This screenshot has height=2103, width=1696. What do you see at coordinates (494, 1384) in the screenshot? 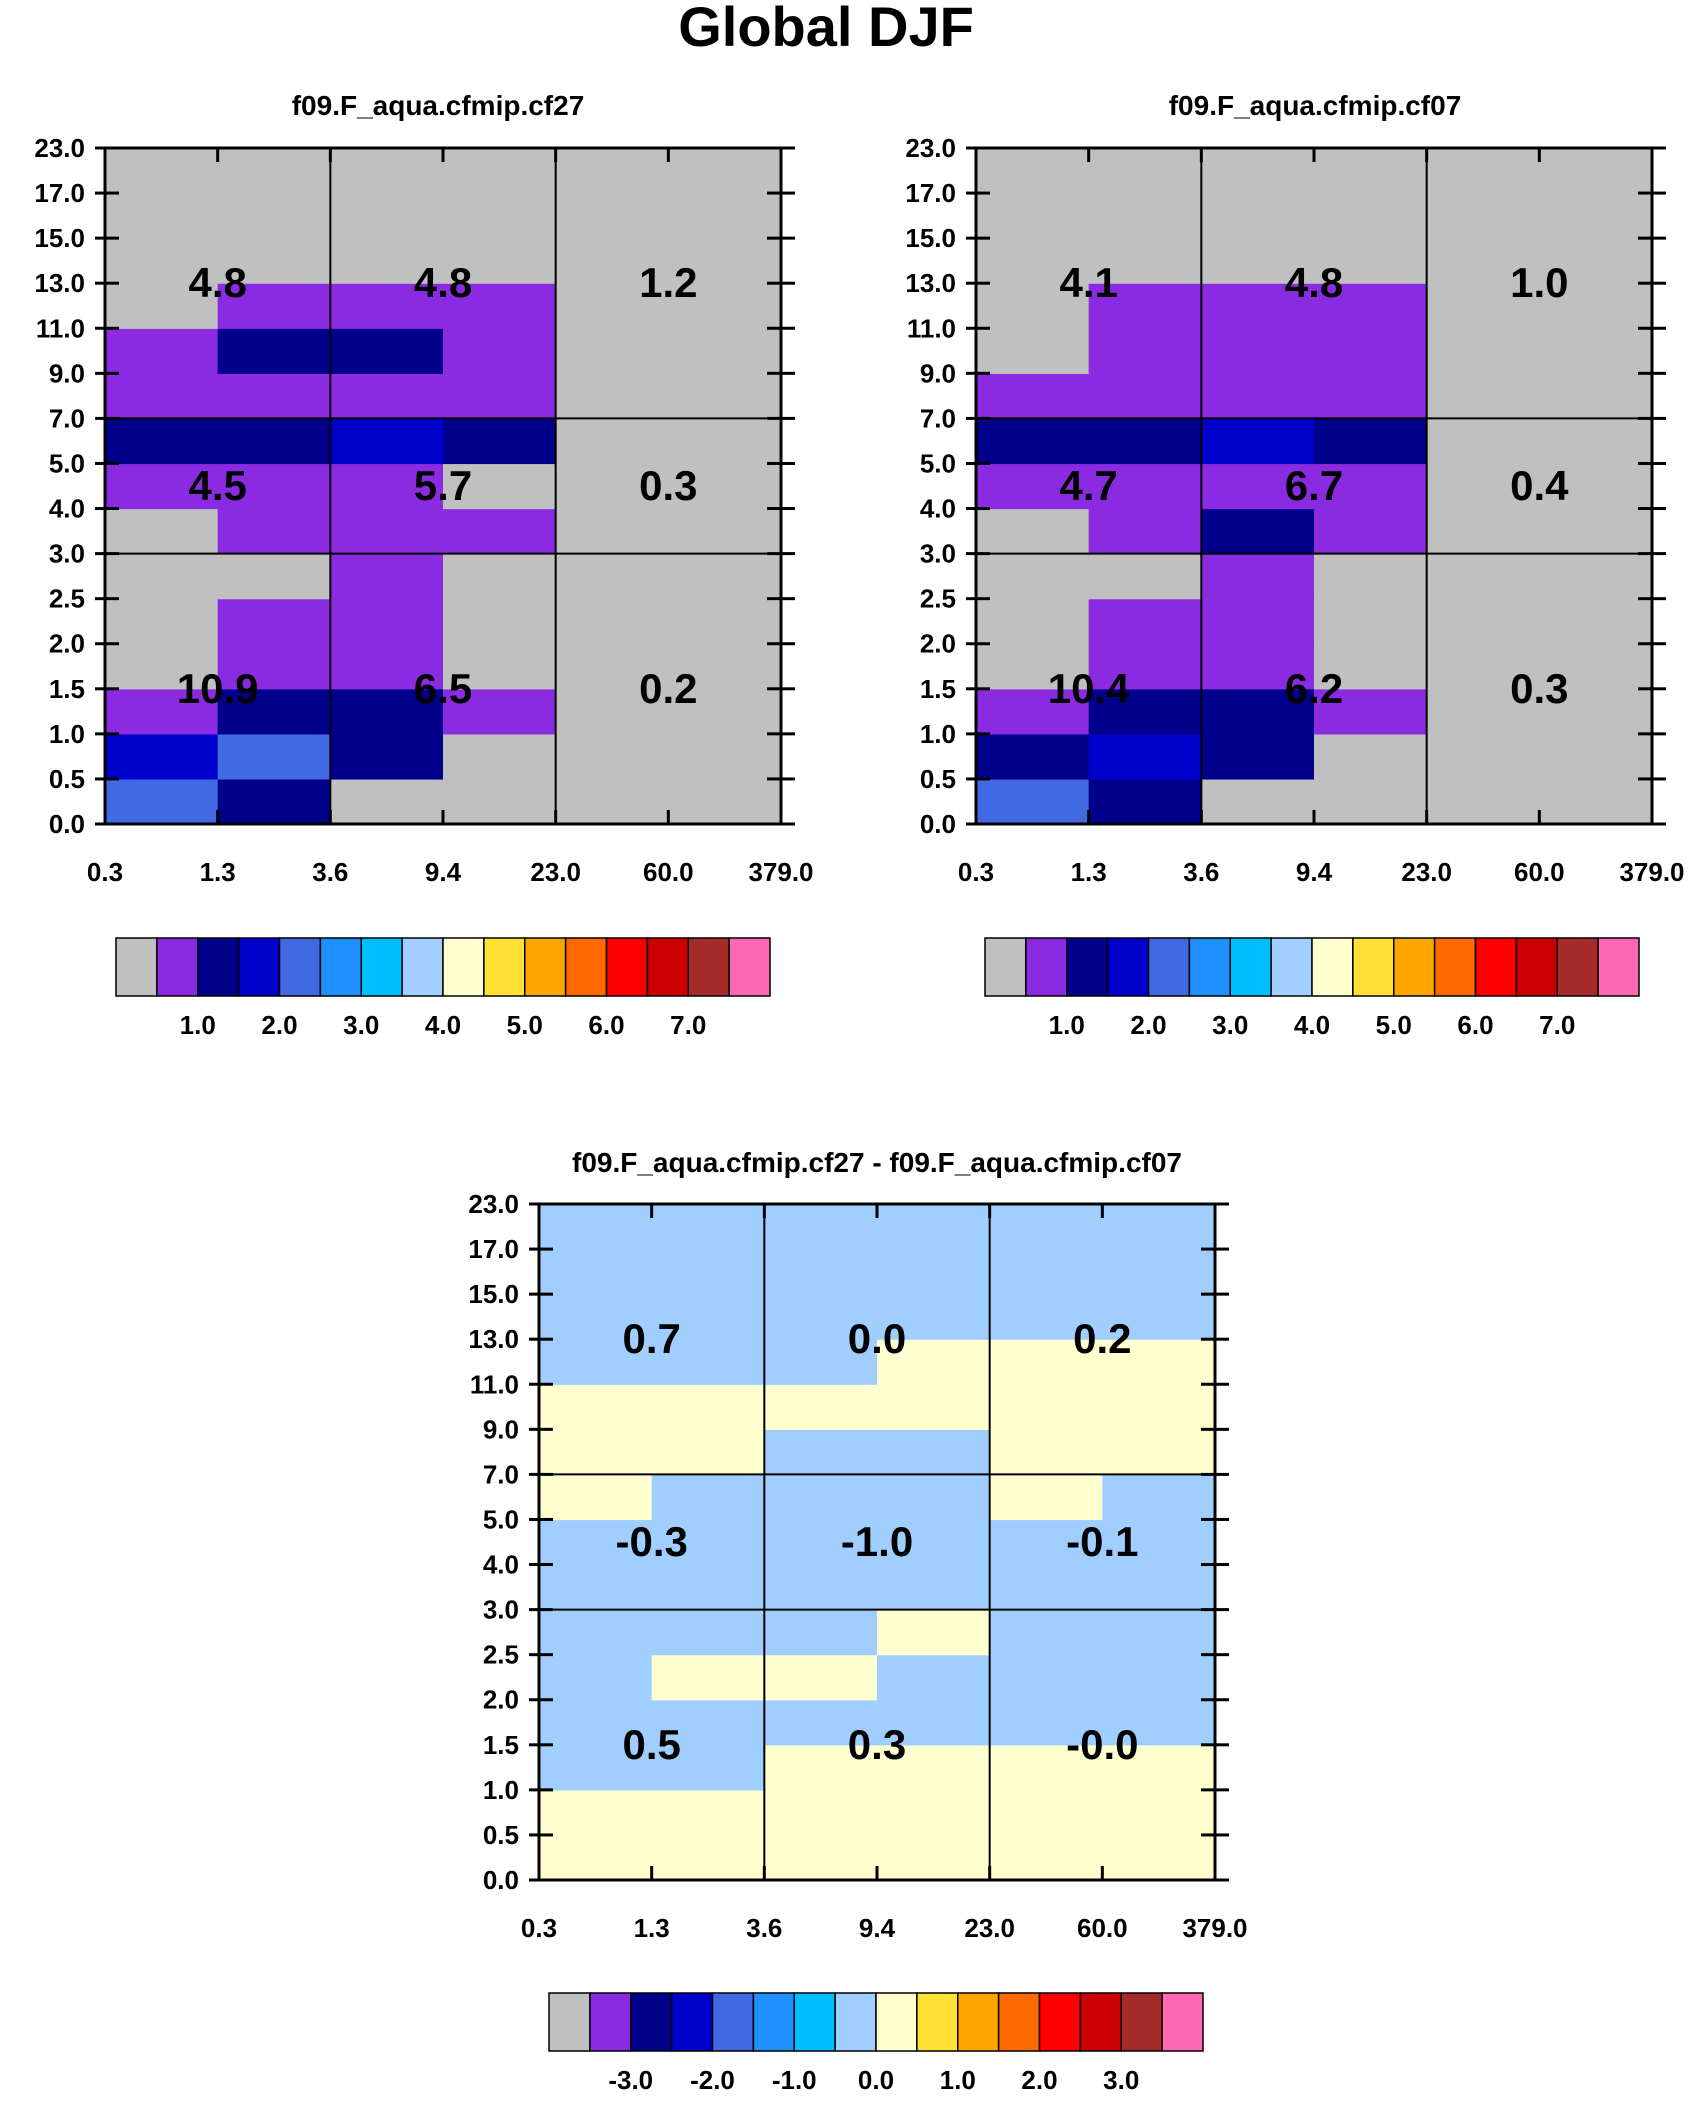
I see `y-tick-label: 11.0` at bounding box center [494, 1384].